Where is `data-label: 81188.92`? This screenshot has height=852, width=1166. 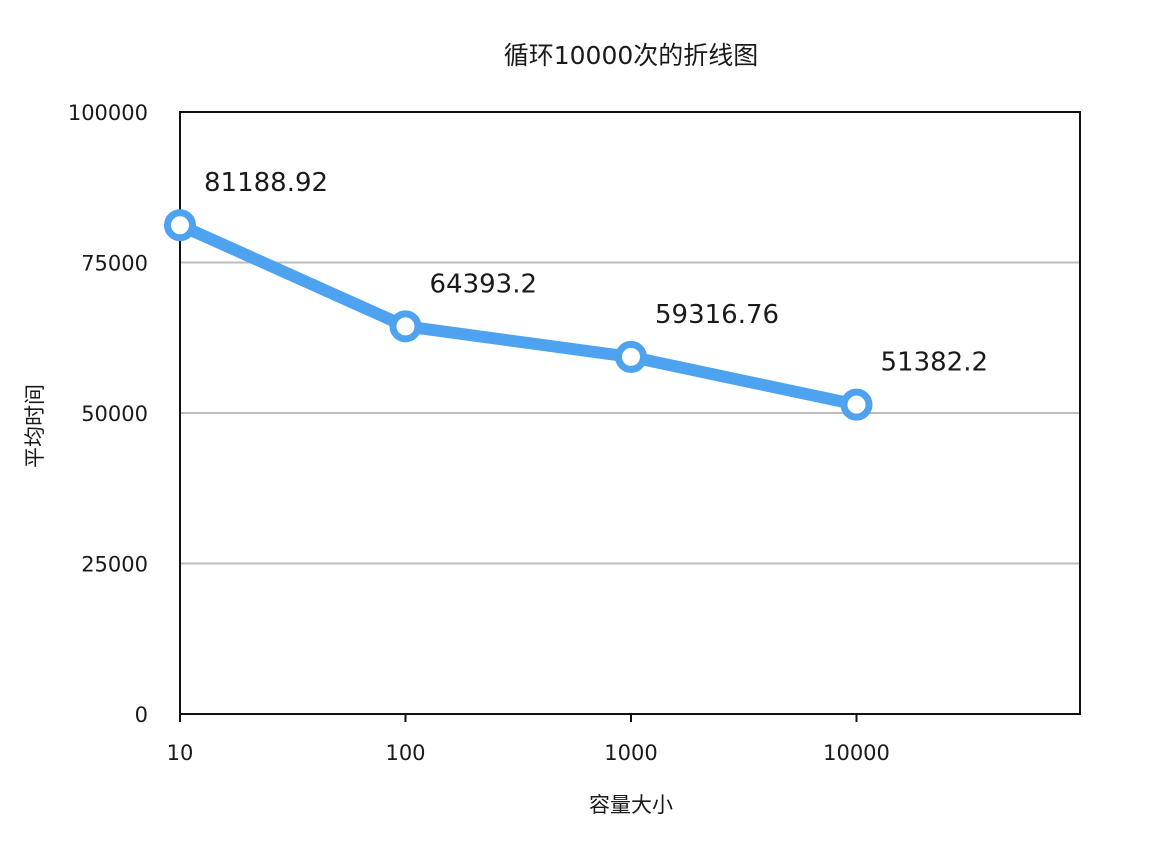
data-label: 81188.92 is located at coordinates (266, 183).